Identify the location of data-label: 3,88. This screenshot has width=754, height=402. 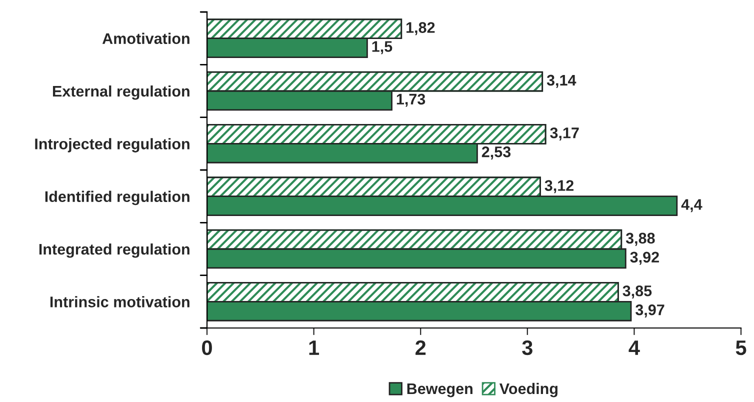
(640, 239).